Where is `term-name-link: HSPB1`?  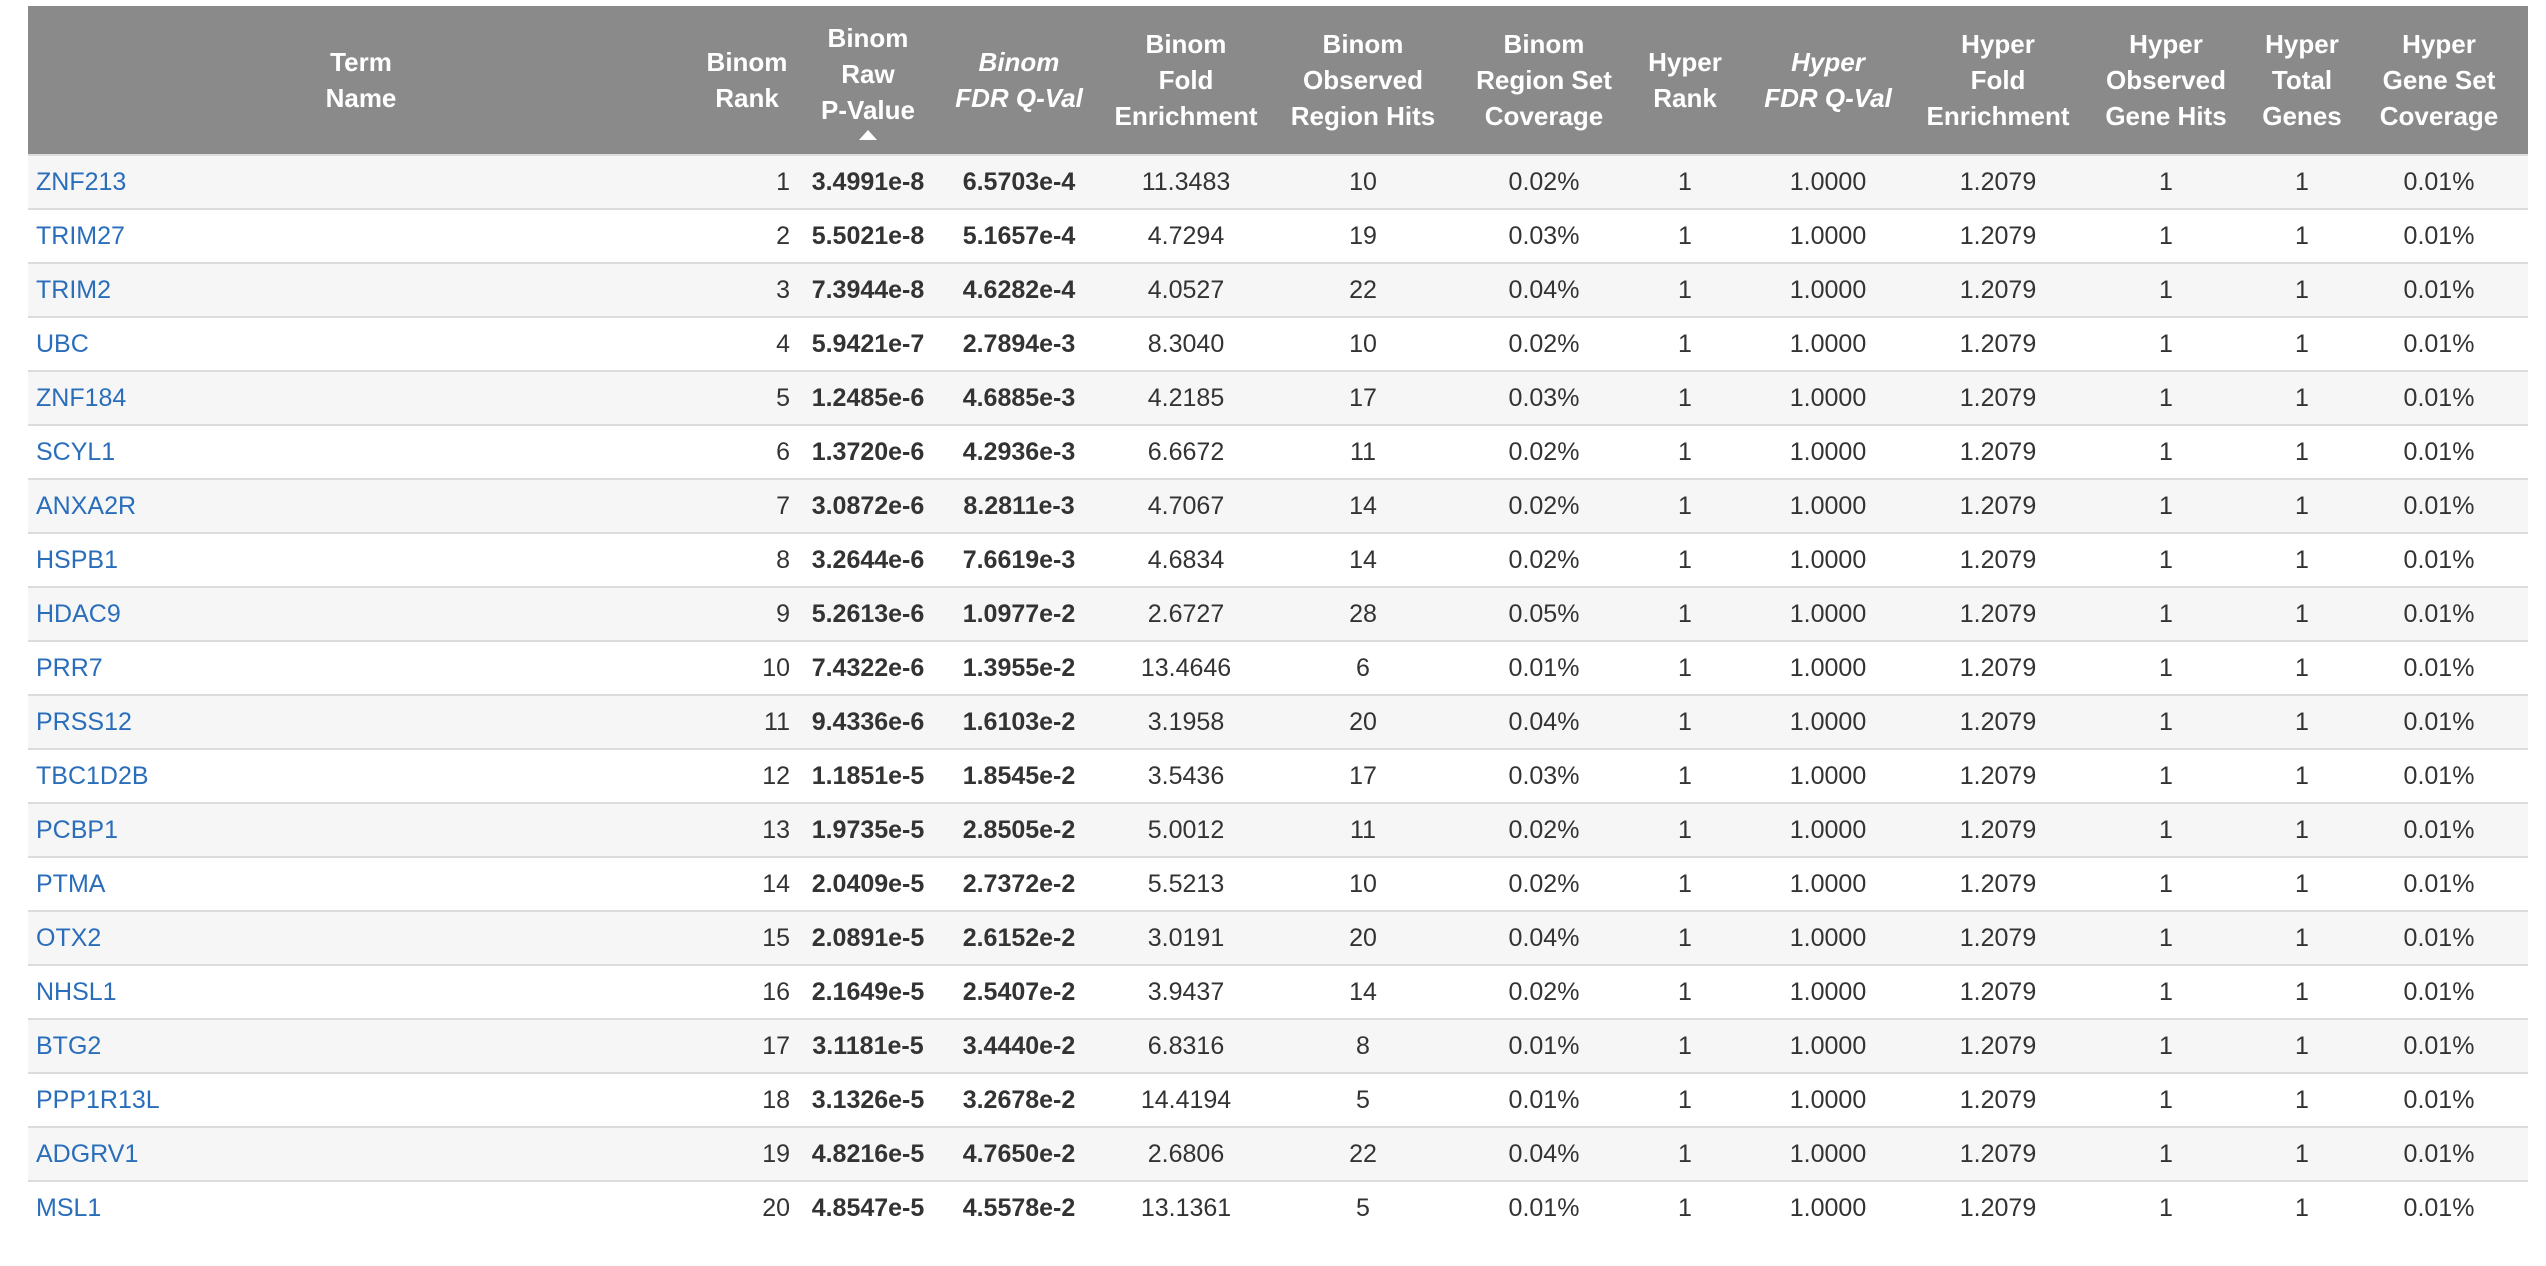
term-name-link: HSPB1 is located at coordinates (77, 559).